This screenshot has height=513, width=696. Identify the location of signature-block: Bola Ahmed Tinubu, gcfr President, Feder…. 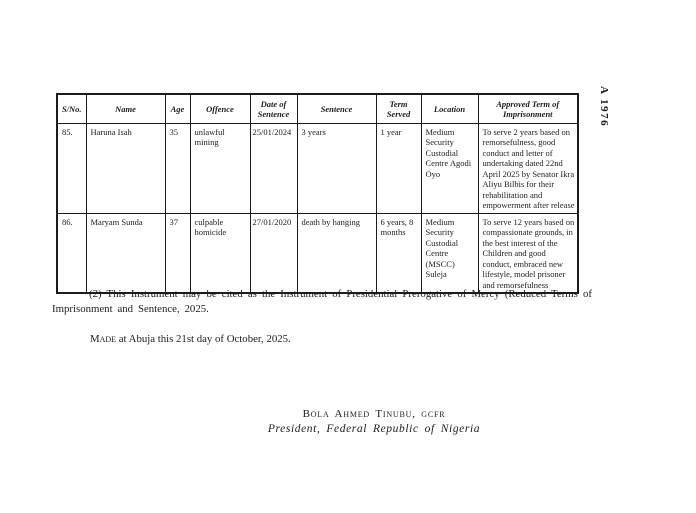
(374, 421).